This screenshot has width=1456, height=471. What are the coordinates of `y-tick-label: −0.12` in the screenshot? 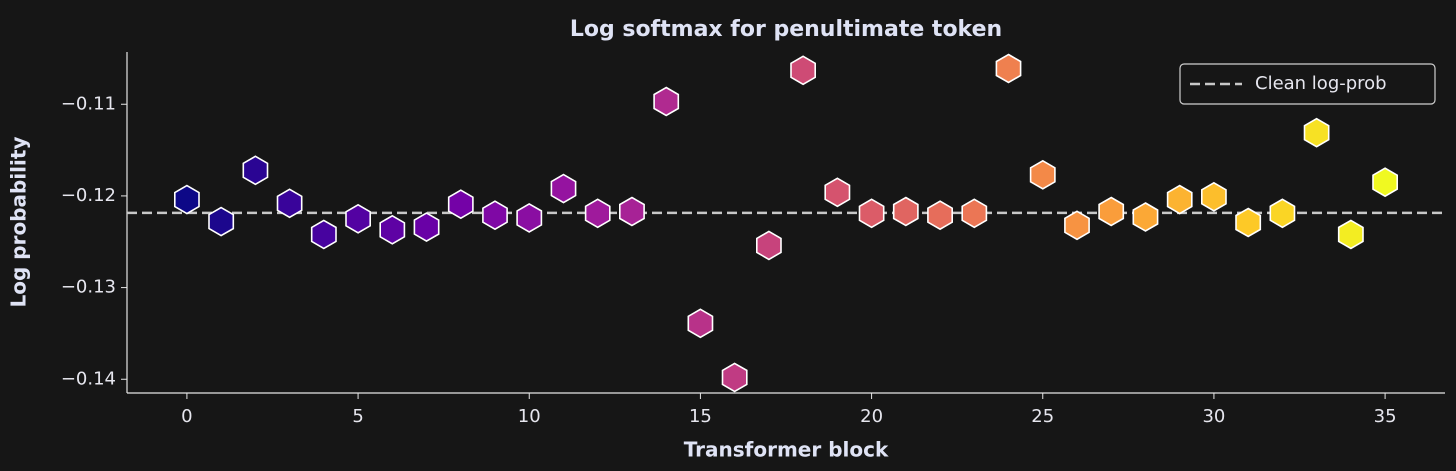 It's located at (88, 195).